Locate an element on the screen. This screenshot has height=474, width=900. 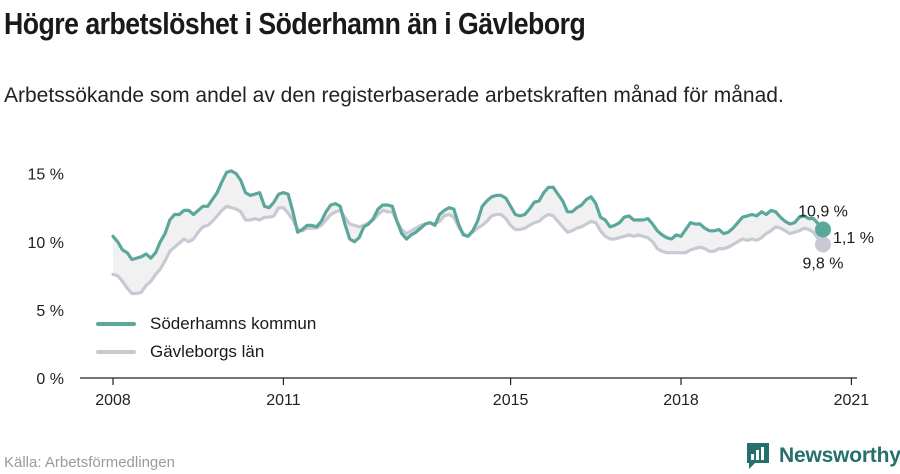
legend-label-soderhamn: Söderhamns kommun is located at coordinates (233, 323).